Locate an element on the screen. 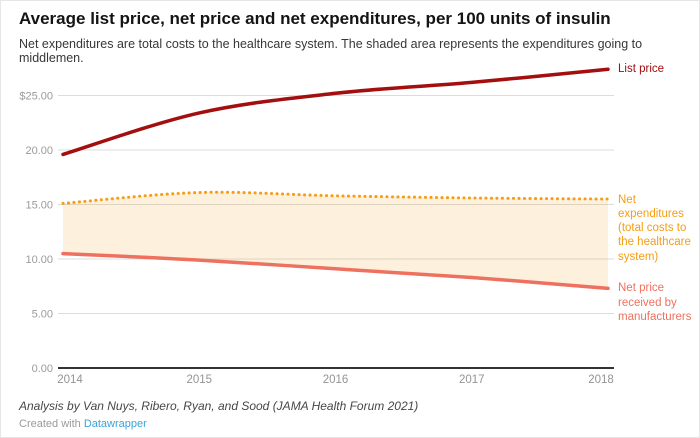 The height and width of the screenshot is (438, 700). x-axis-tick-label: 2014 is located at coordinates (70, 380).